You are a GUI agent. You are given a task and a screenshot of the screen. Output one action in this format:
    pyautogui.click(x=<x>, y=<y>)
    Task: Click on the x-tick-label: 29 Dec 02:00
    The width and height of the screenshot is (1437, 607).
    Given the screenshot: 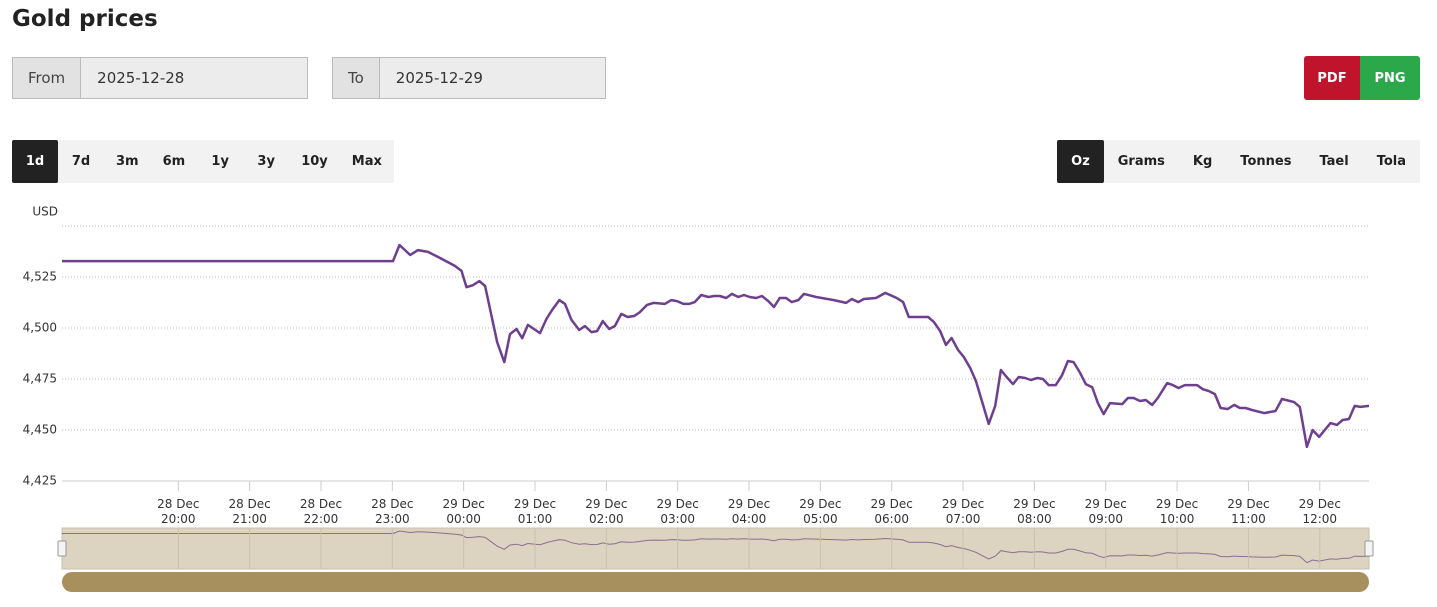 What is the action you would take?
    pyautogui.click(x=606, y=511)
    